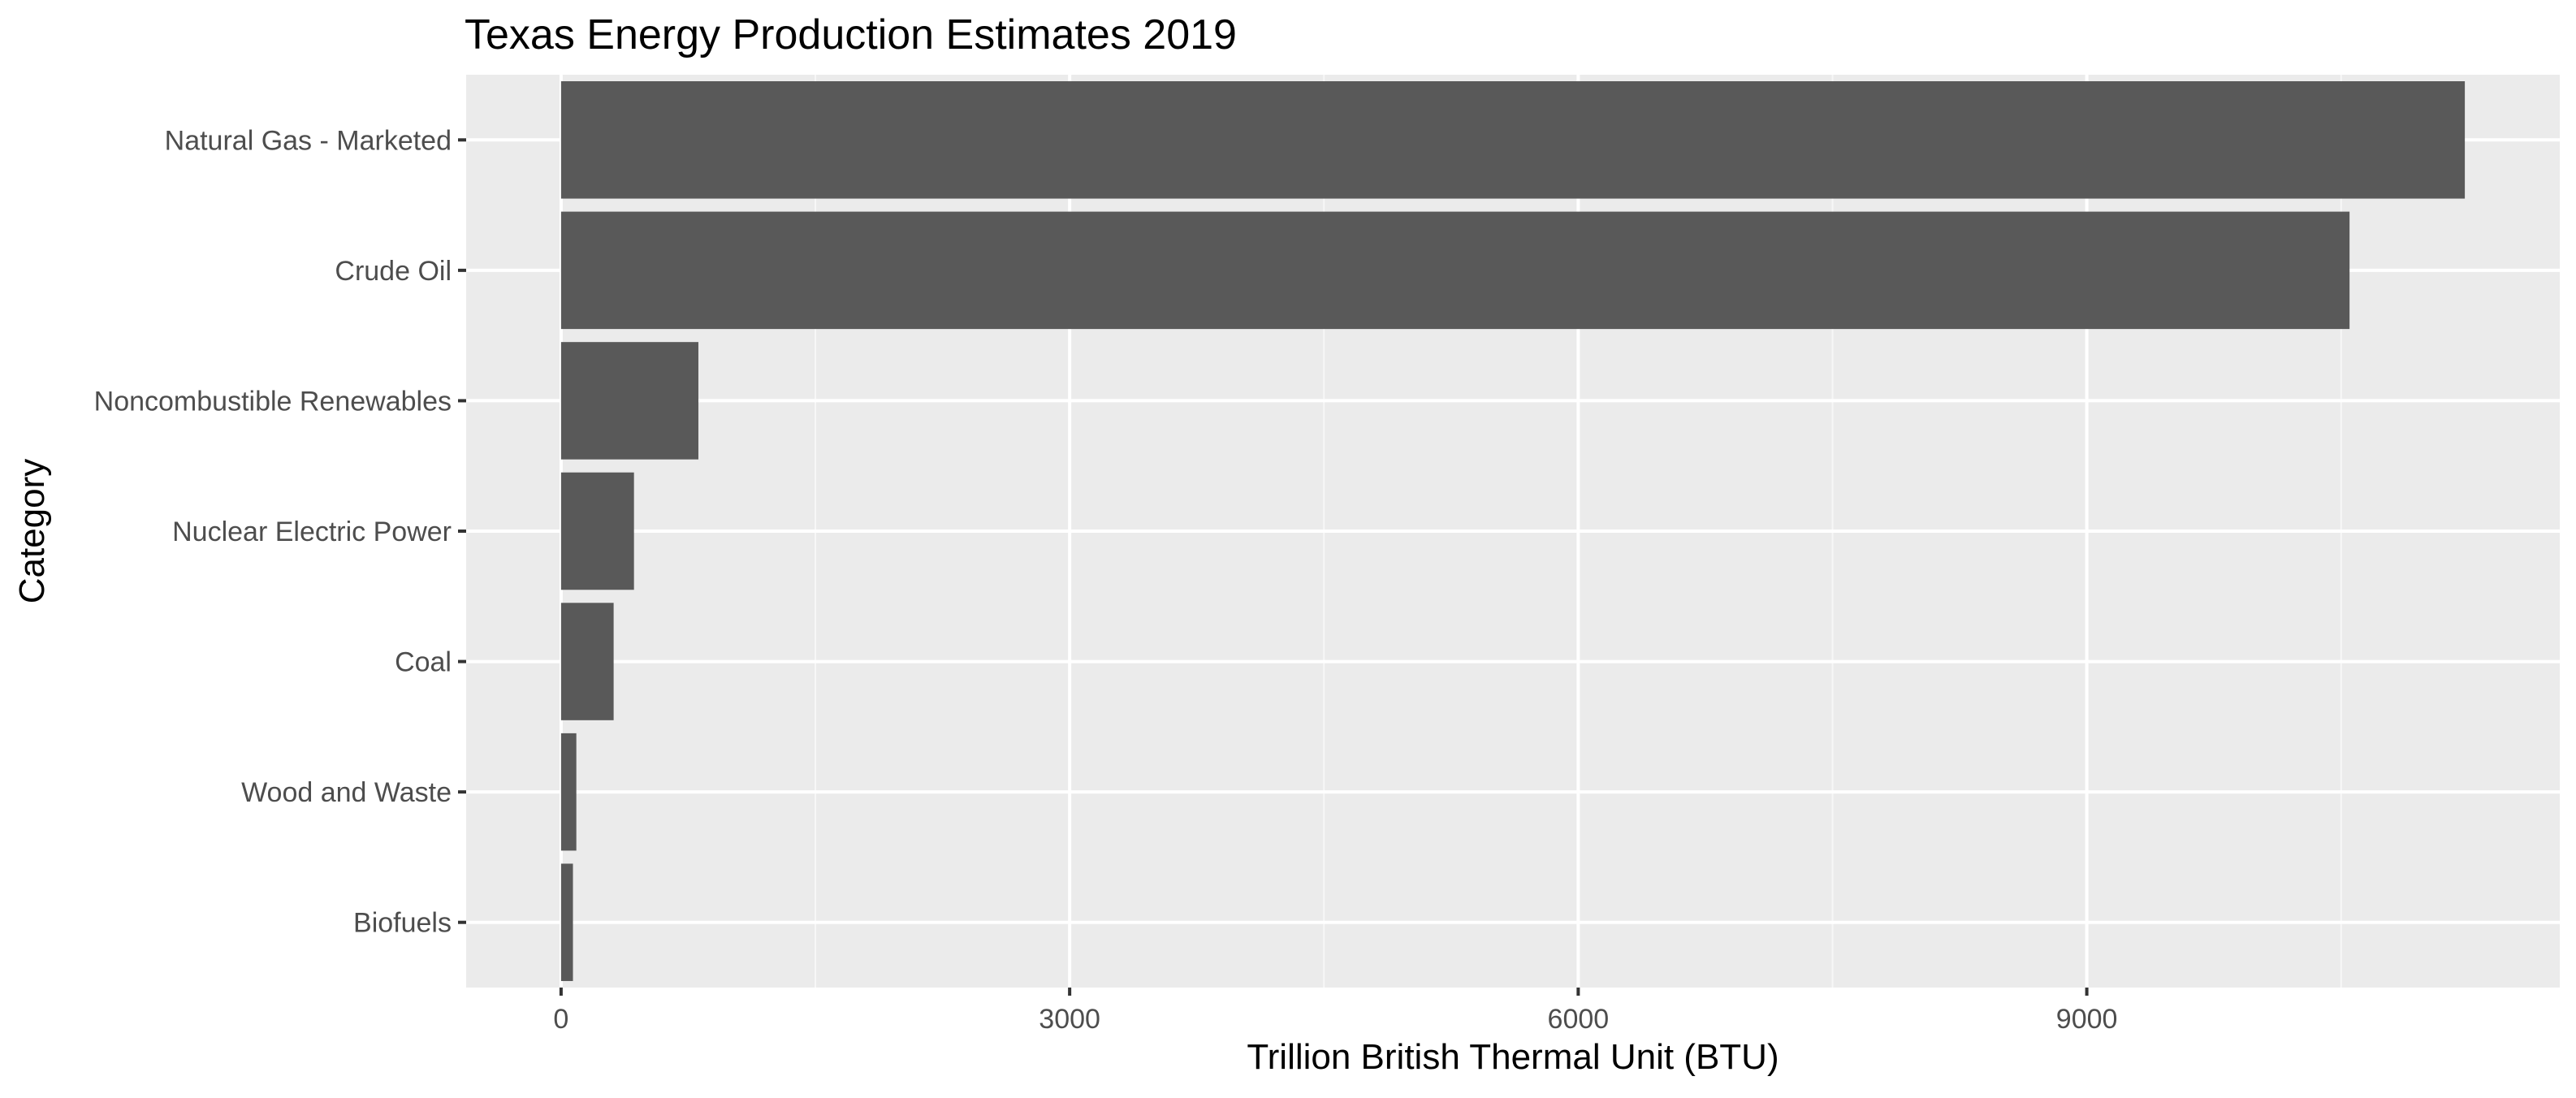 The image size is (2576, 1098). Describe the element at coordinates (1070, 1019) in the screenshot. I see `x-tick-label-1: 3000` at that location.